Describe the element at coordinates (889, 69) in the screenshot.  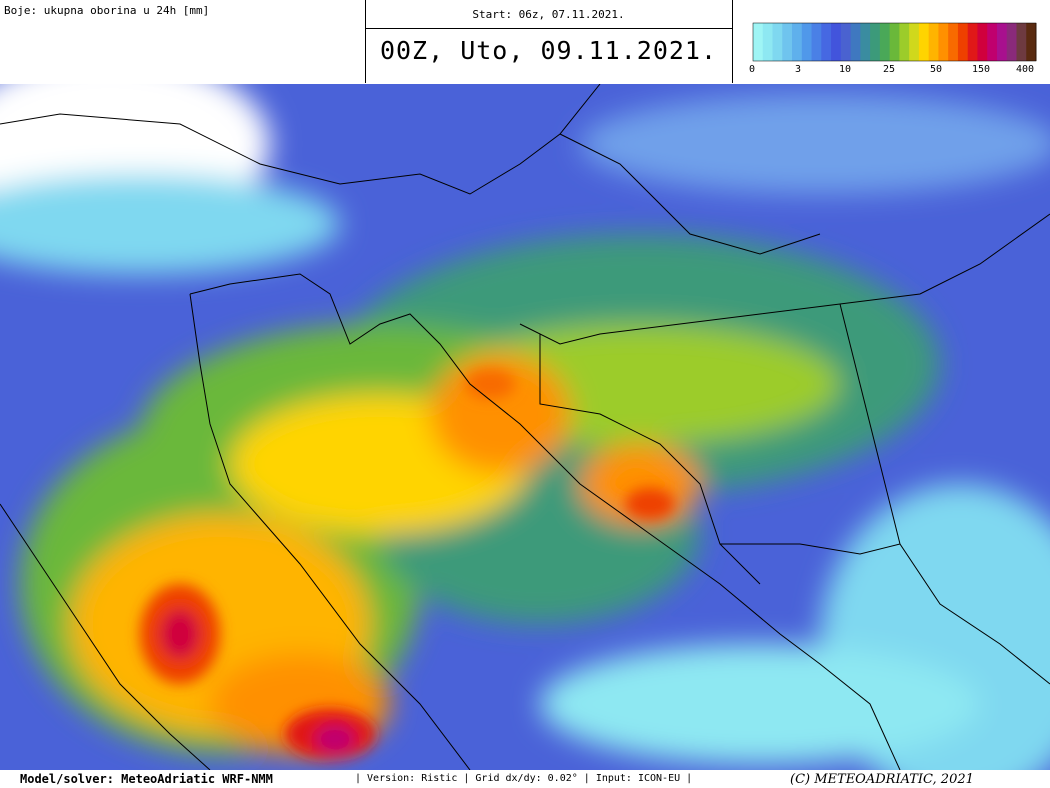
I see `colorbar-label: 25` at that location.